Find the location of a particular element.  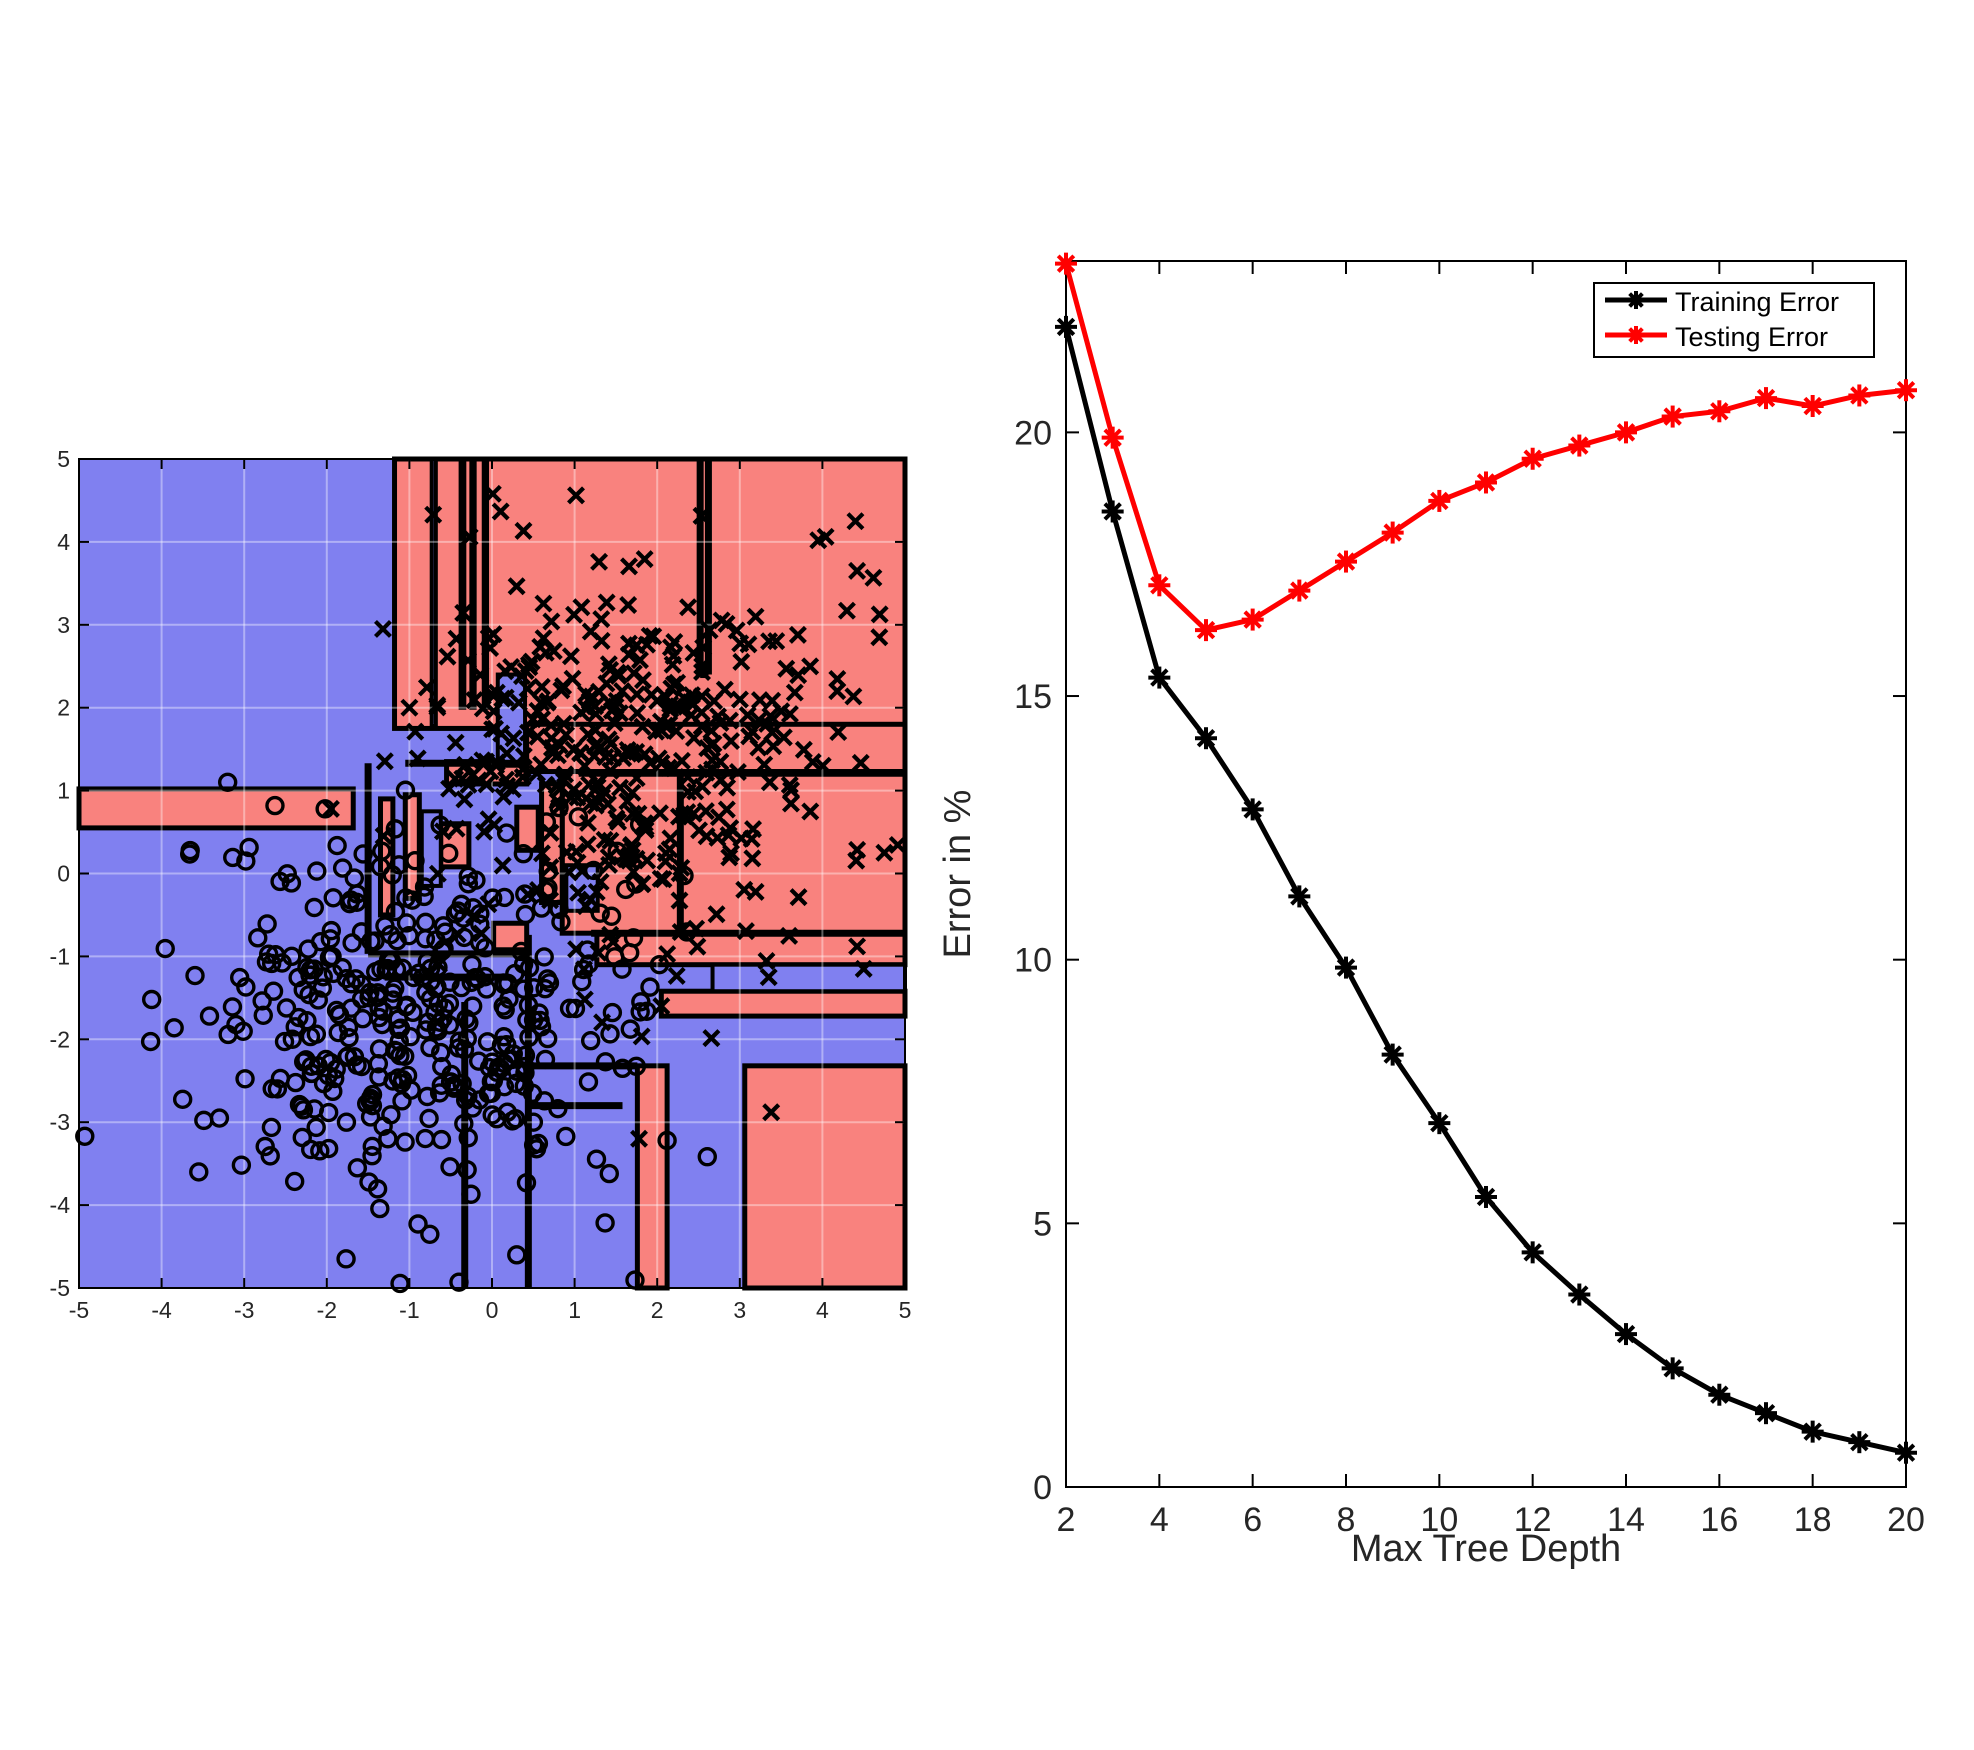

region-blue is located at coordinates (808, 978).